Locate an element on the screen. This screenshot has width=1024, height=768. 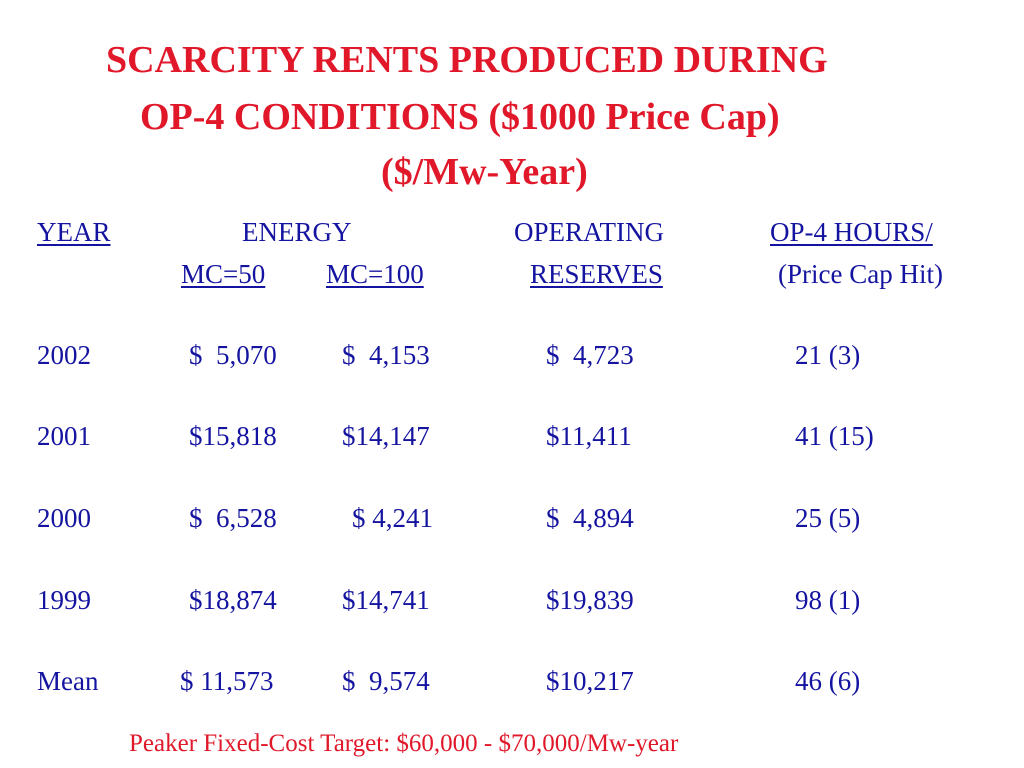
header-price-cap-hit: (Price Cap Hit) is located at coordinates (860, 274).